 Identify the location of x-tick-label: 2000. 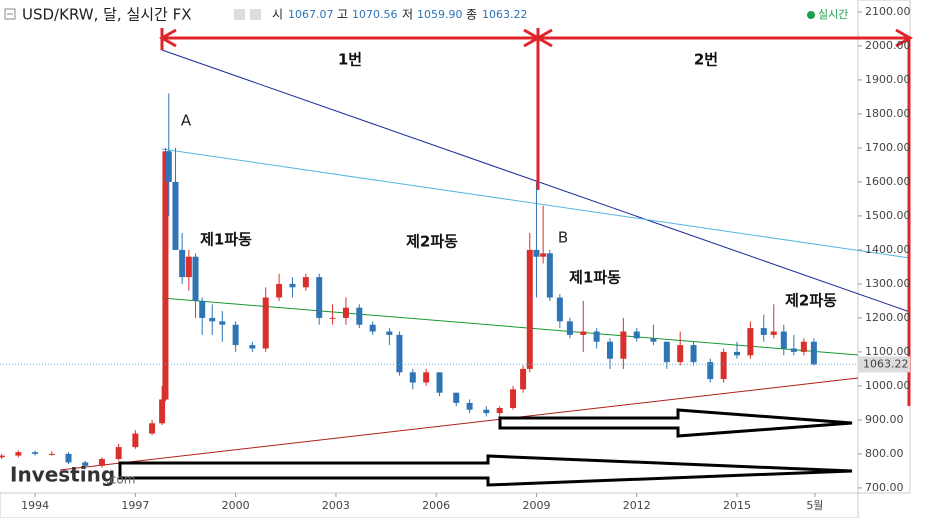
(236, 505).